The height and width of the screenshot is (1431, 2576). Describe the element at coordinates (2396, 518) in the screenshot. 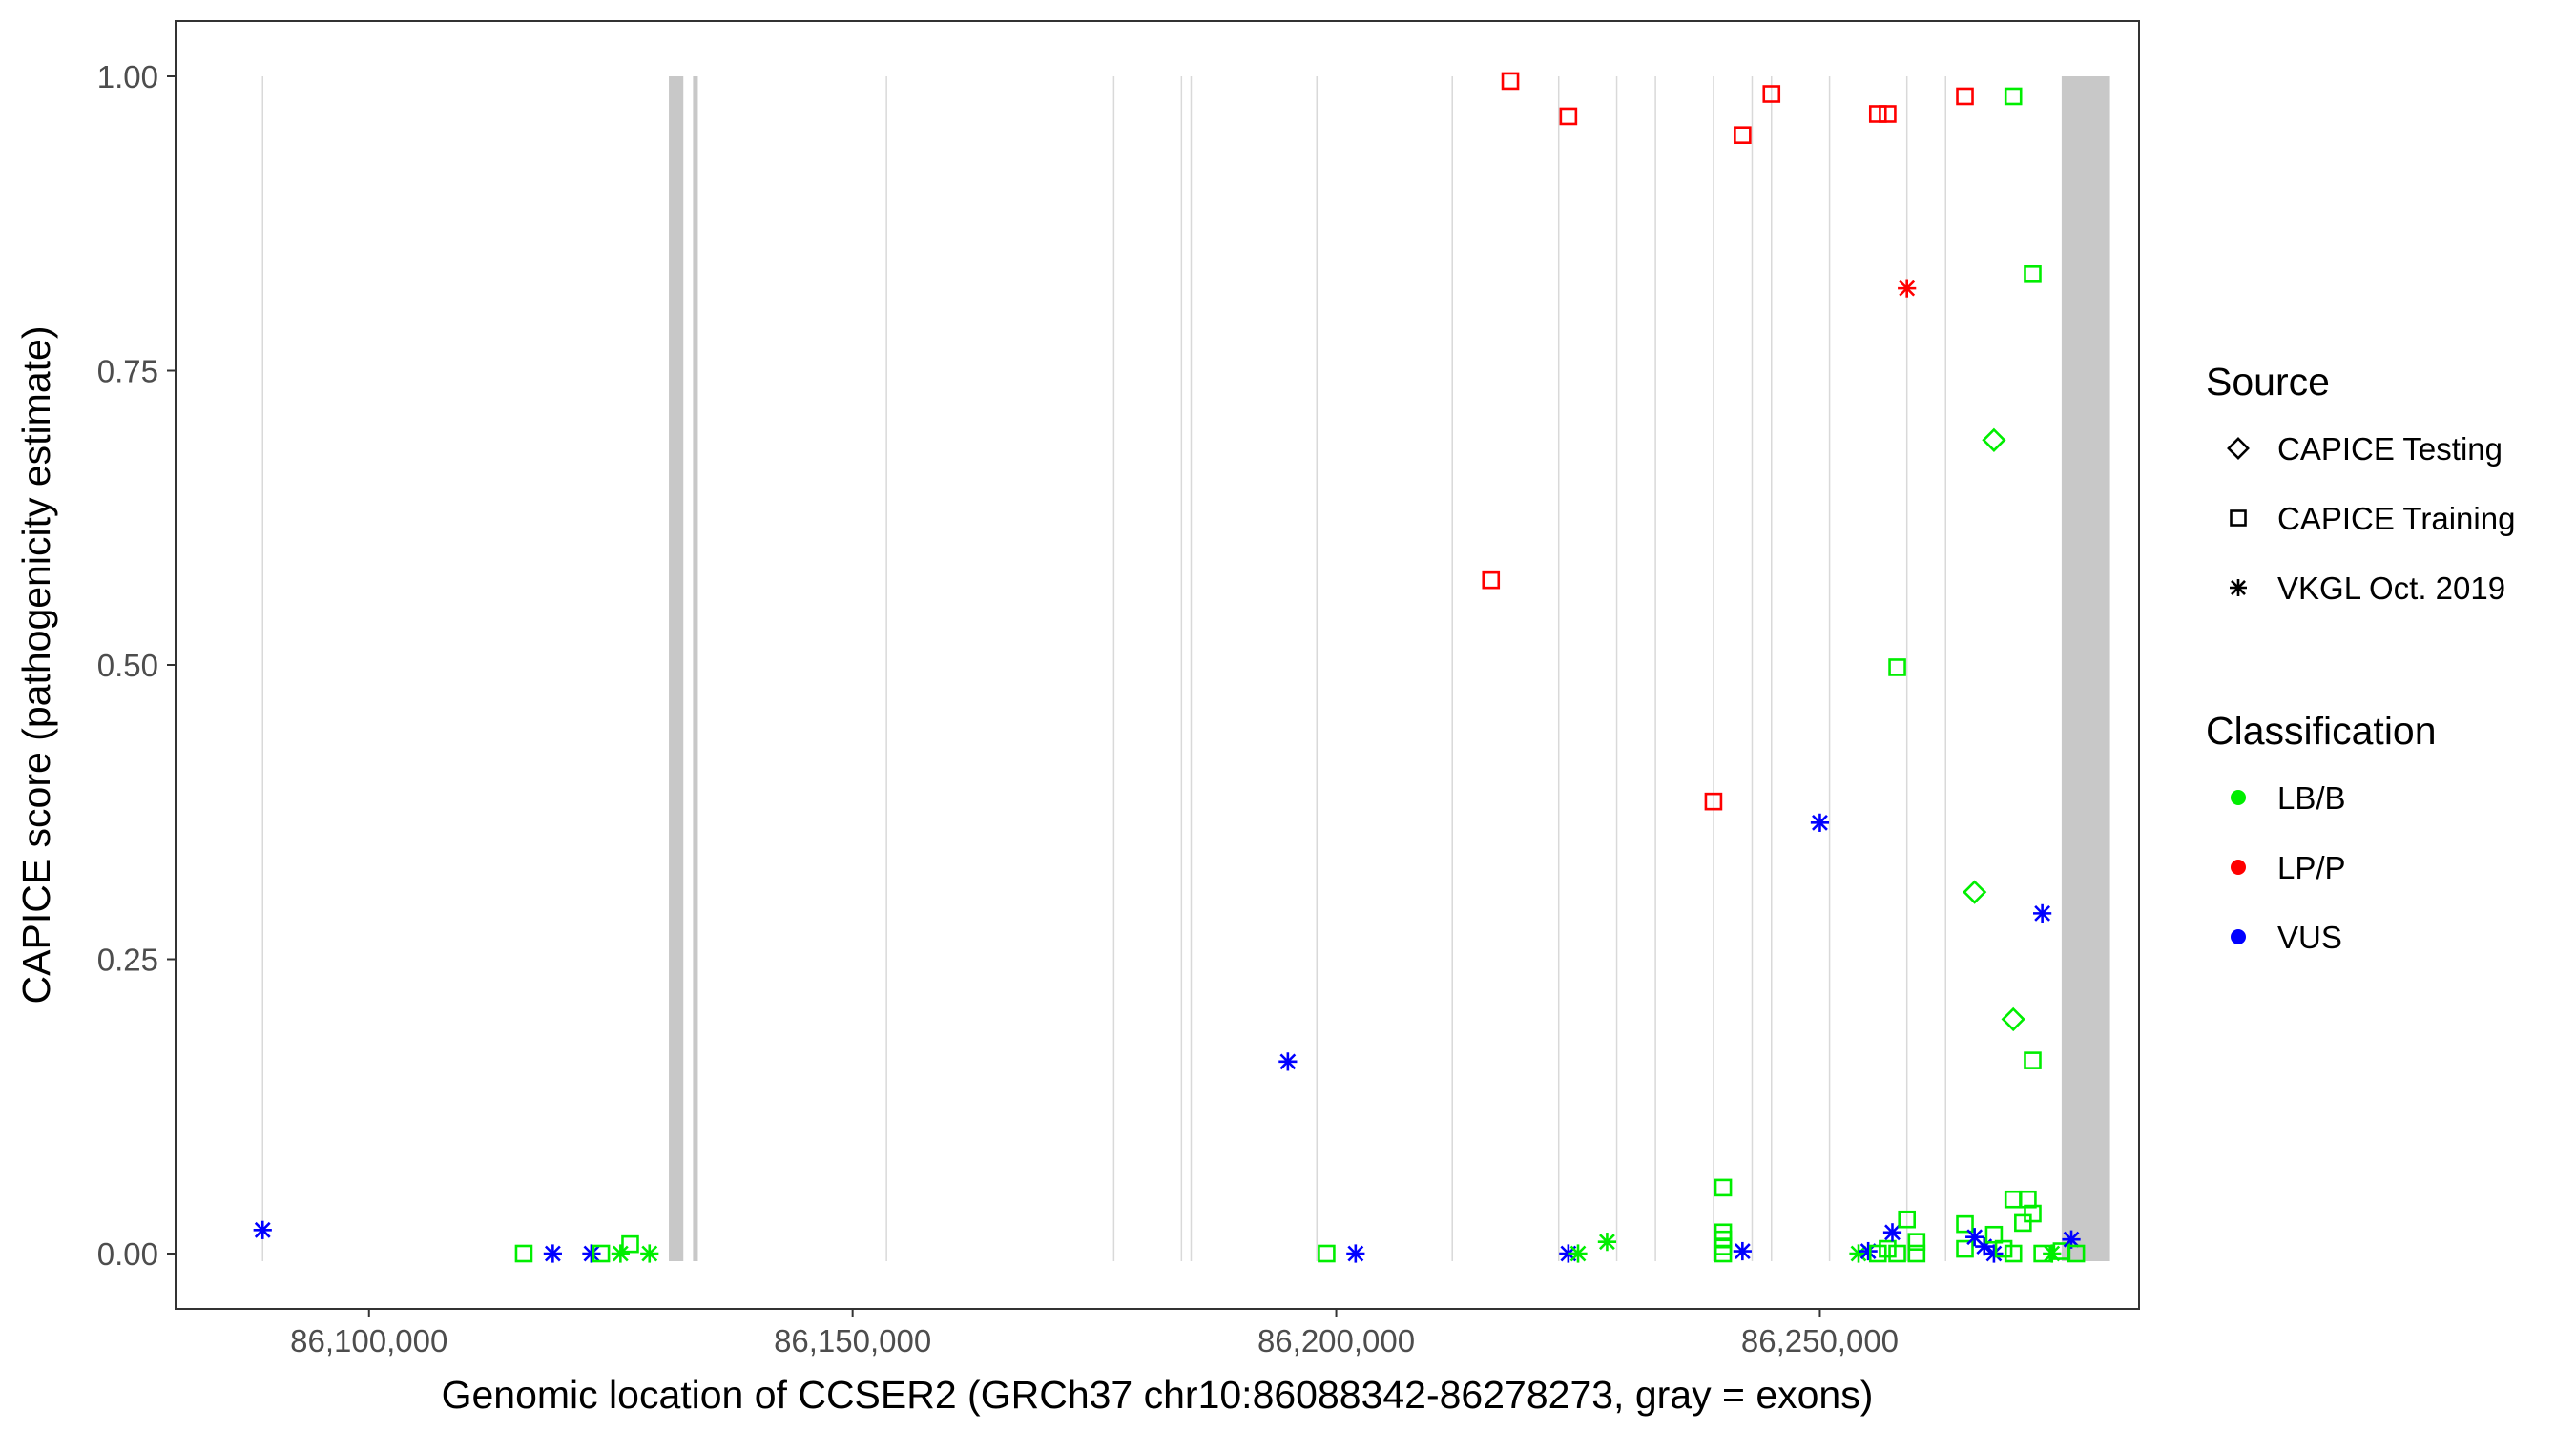

I see `legend-source-label: CAPICE Training` at that location.